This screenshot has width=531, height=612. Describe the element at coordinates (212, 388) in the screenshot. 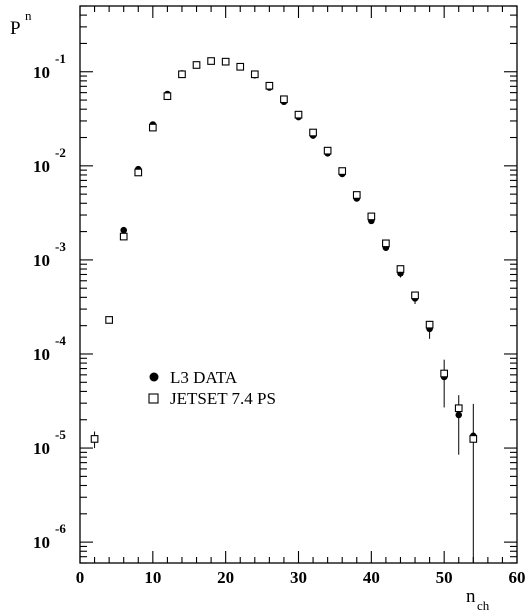

I see `legend: L3 DATA JETSET 7.4 PS` at that location.